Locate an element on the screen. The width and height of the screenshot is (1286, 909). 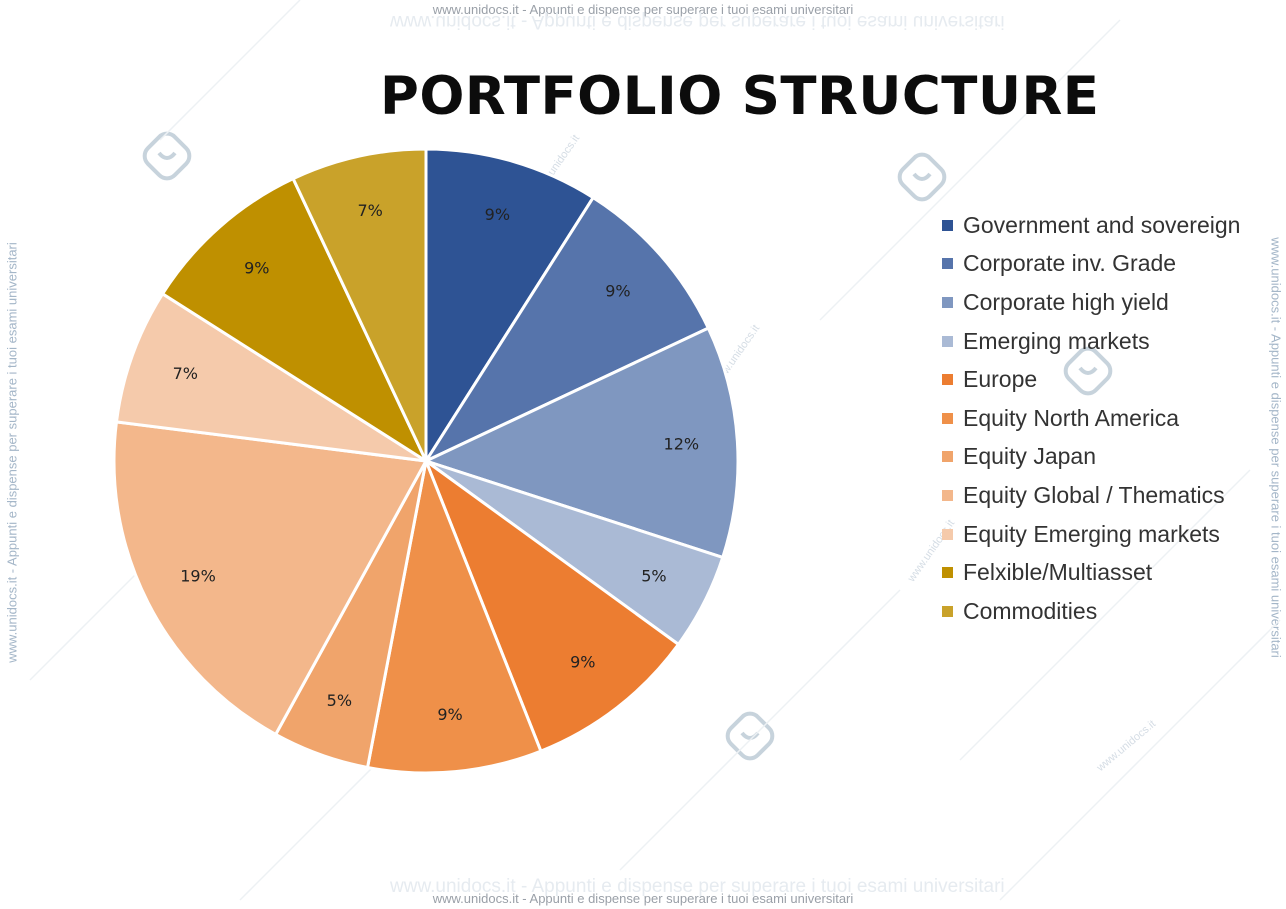
legend-label: Equity Japan is located at coordinates (1029, 456).